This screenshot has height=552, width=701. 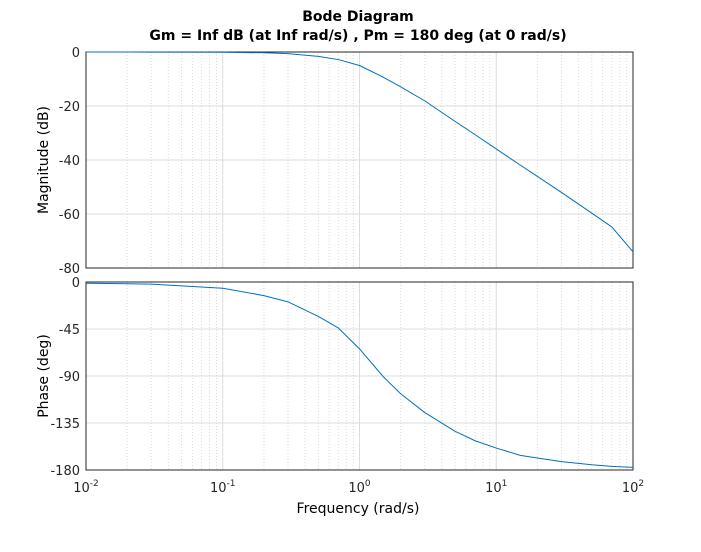 I want to click on magnitude-y-axis-label: Magnitude (dB), so click(x=44, y=160).